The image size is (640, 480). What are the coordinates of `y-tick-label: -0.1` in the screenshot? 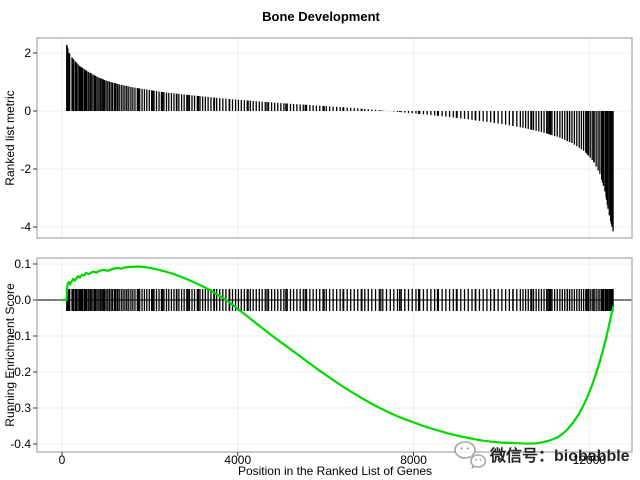 It's located at (20, 336).